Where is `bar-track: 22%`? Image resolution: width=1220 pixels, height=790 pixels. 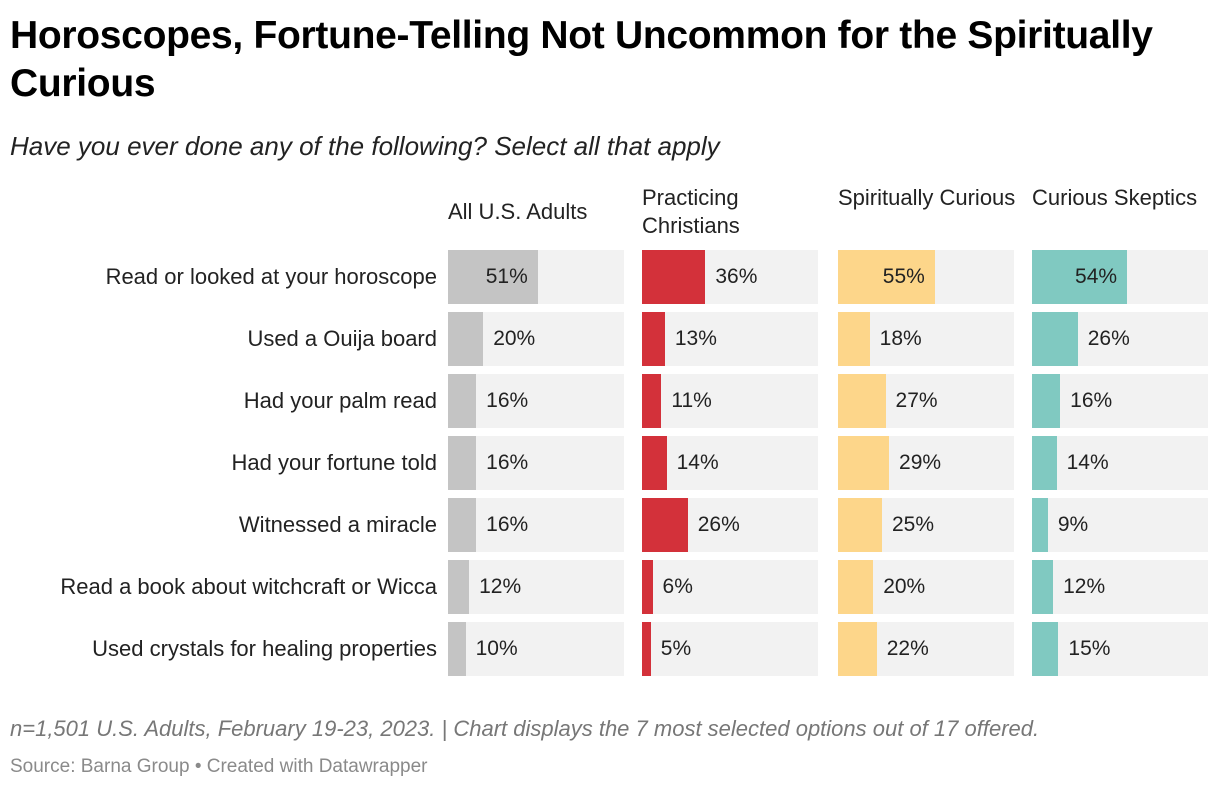
bar-track: 22% is located at coordinates (926, 649).